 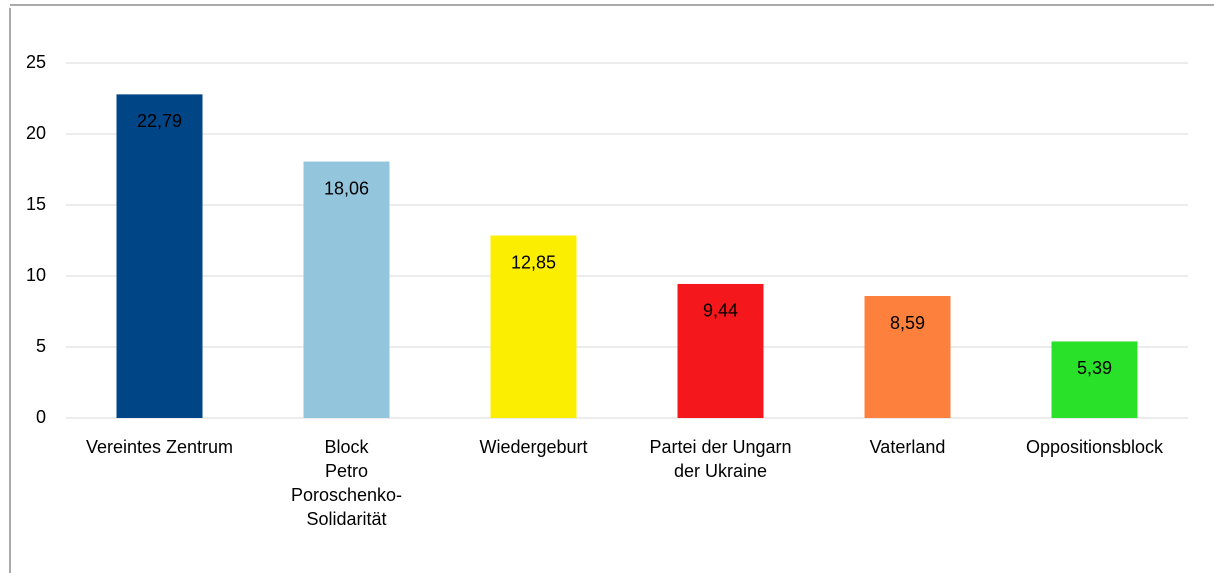 I want to click on x-tick-label: Oppositionsblock, so click(x=1095, y=447).